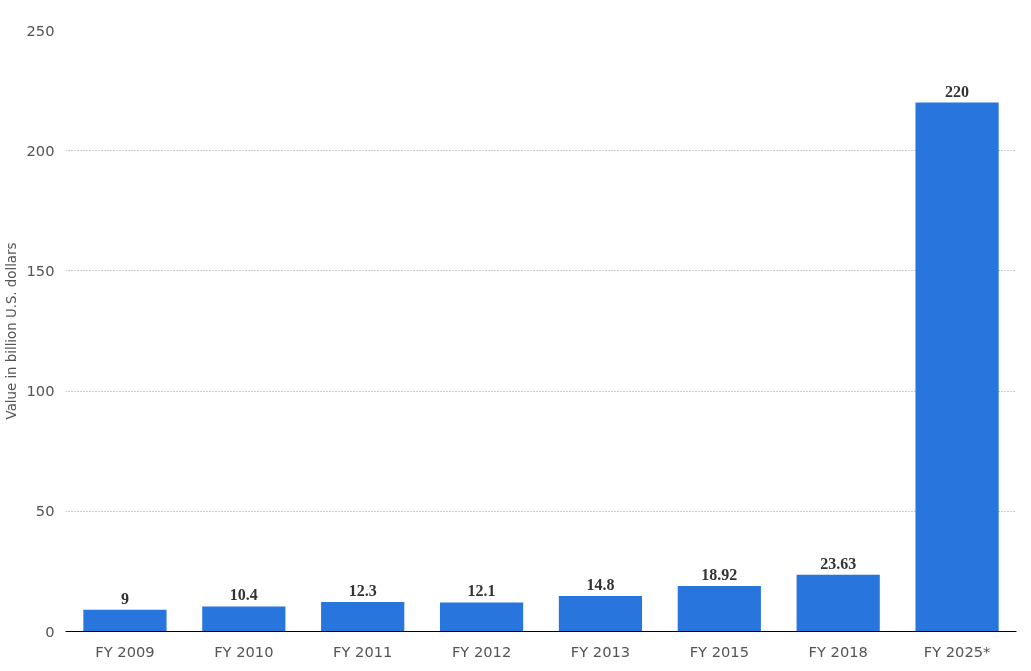  I want to click on x-tick-label: FY 2009, so click(125, 651).